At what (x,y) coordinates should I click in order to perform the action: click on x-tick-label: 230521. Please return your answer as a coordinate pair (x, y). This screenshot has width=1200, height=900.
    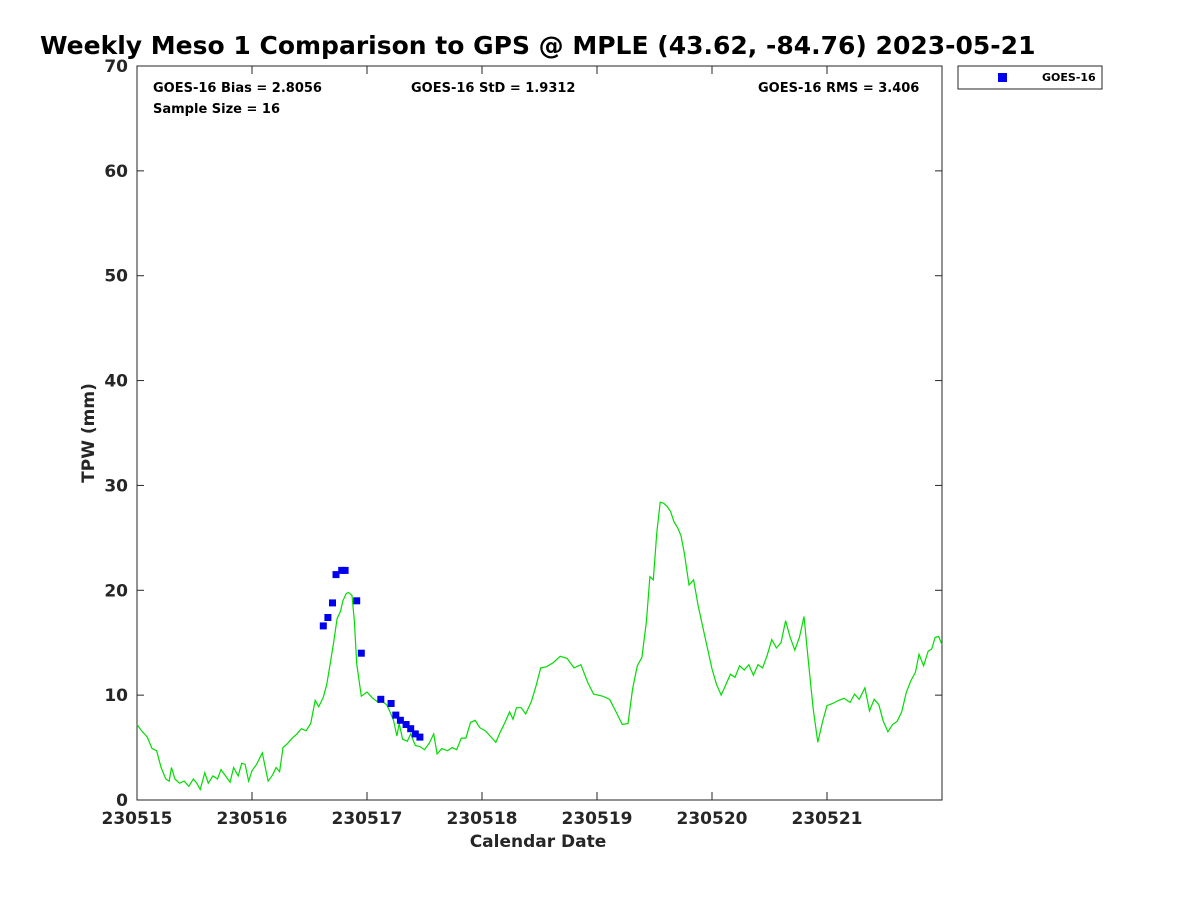
    Looking at the image, I should click on (827, 819).